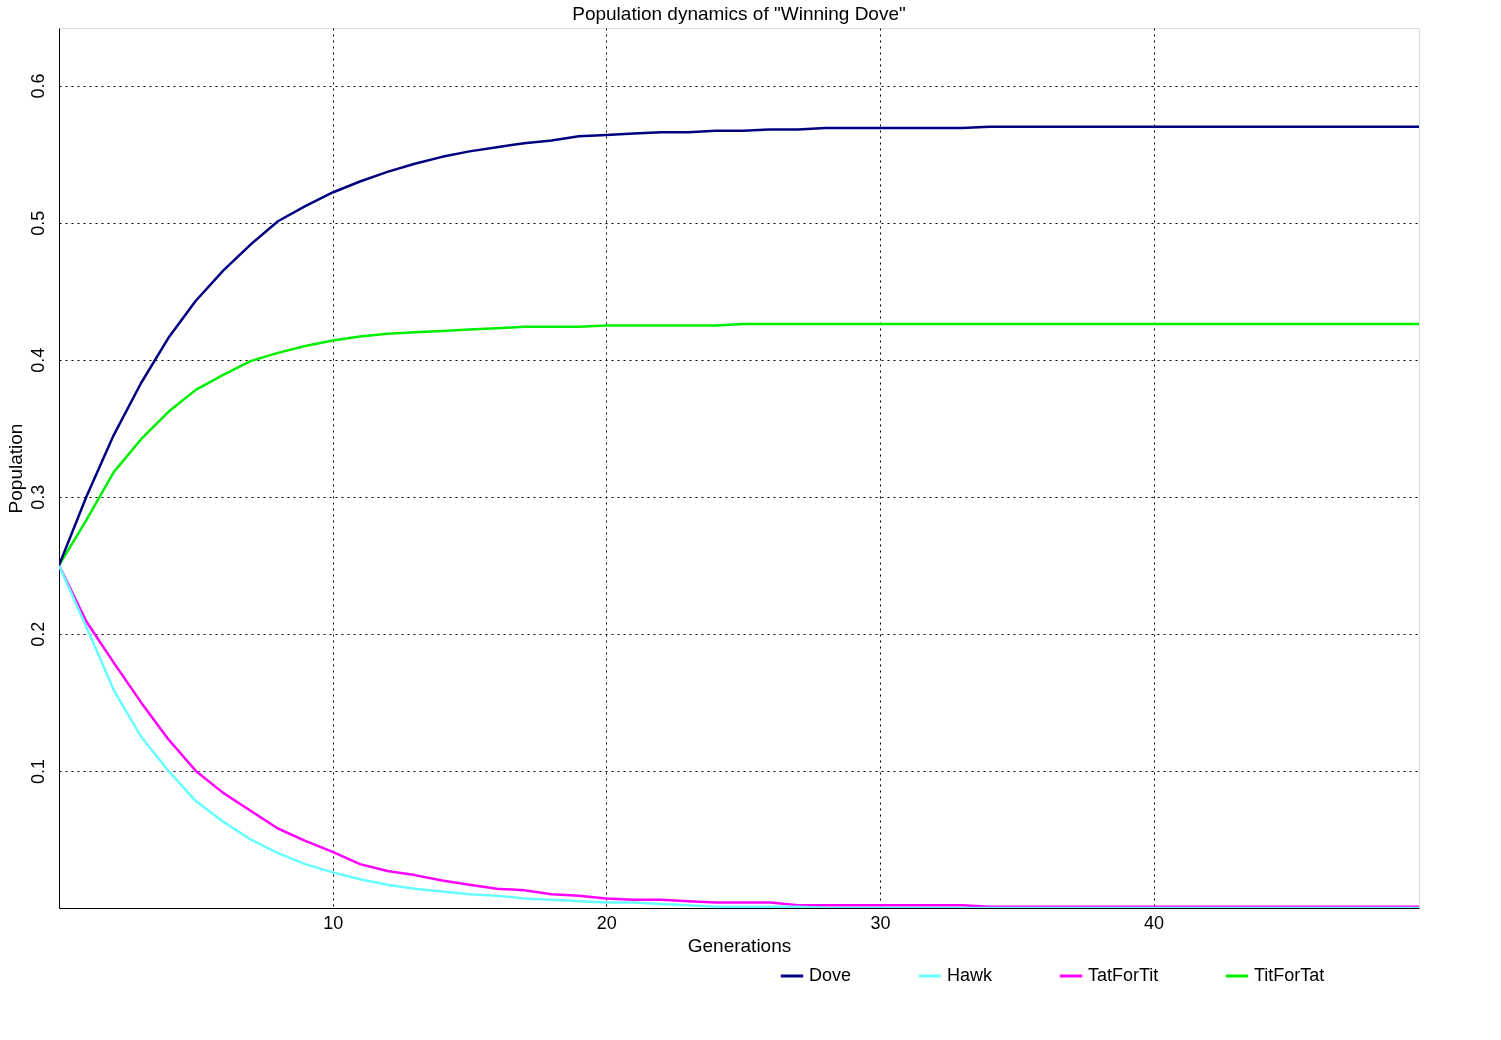  What do you see at coordinates (606, 922) in the screenshot?
I see `x-tick-label: 20` at bounding box center [606, 922].